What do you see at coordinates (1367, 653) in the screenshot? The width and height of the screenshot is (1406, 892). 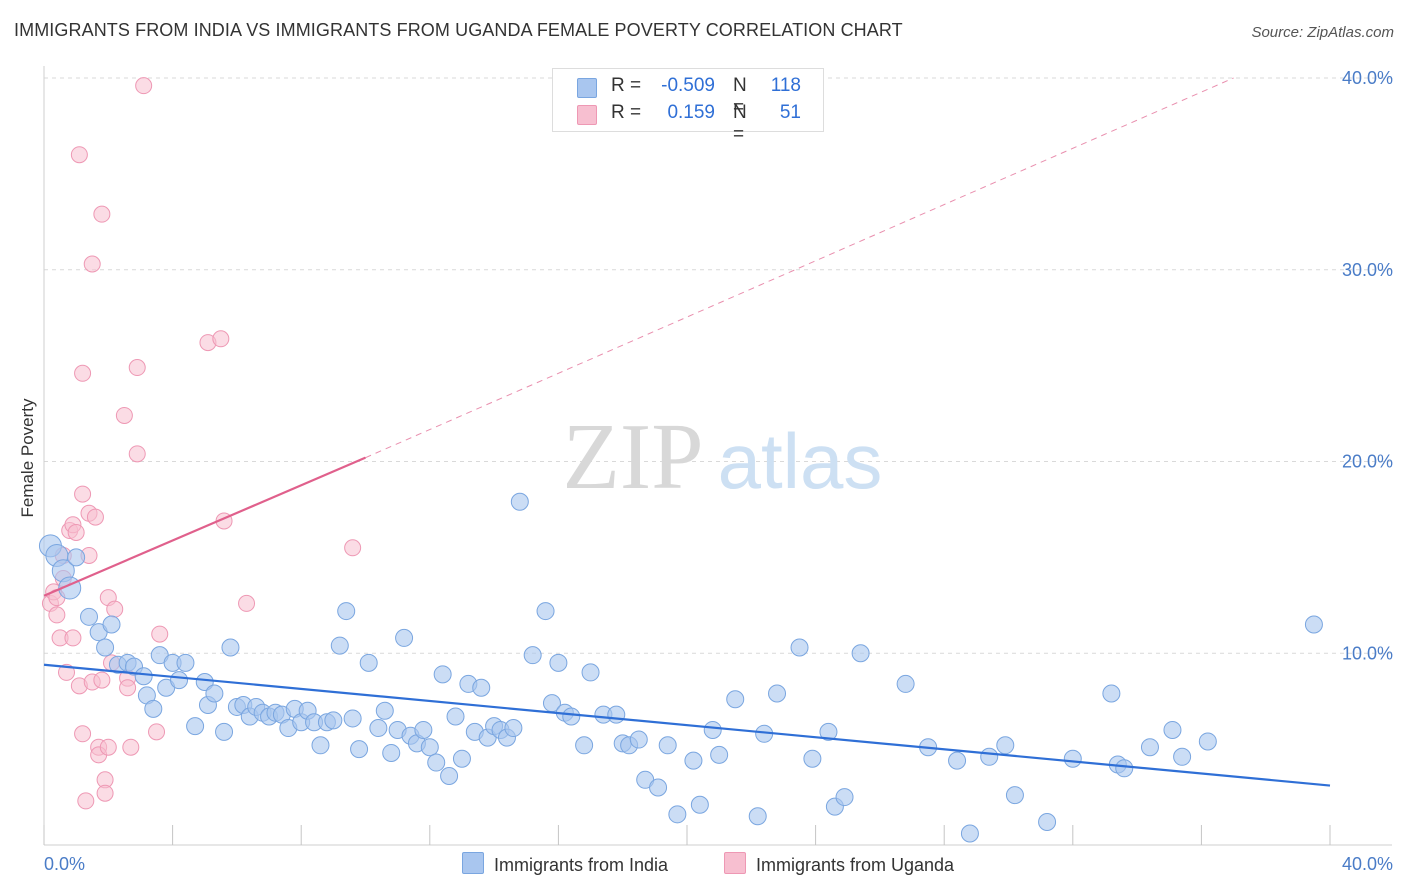 I see `y-tick-label: 10.0%` at bounding box center [1367, 653].